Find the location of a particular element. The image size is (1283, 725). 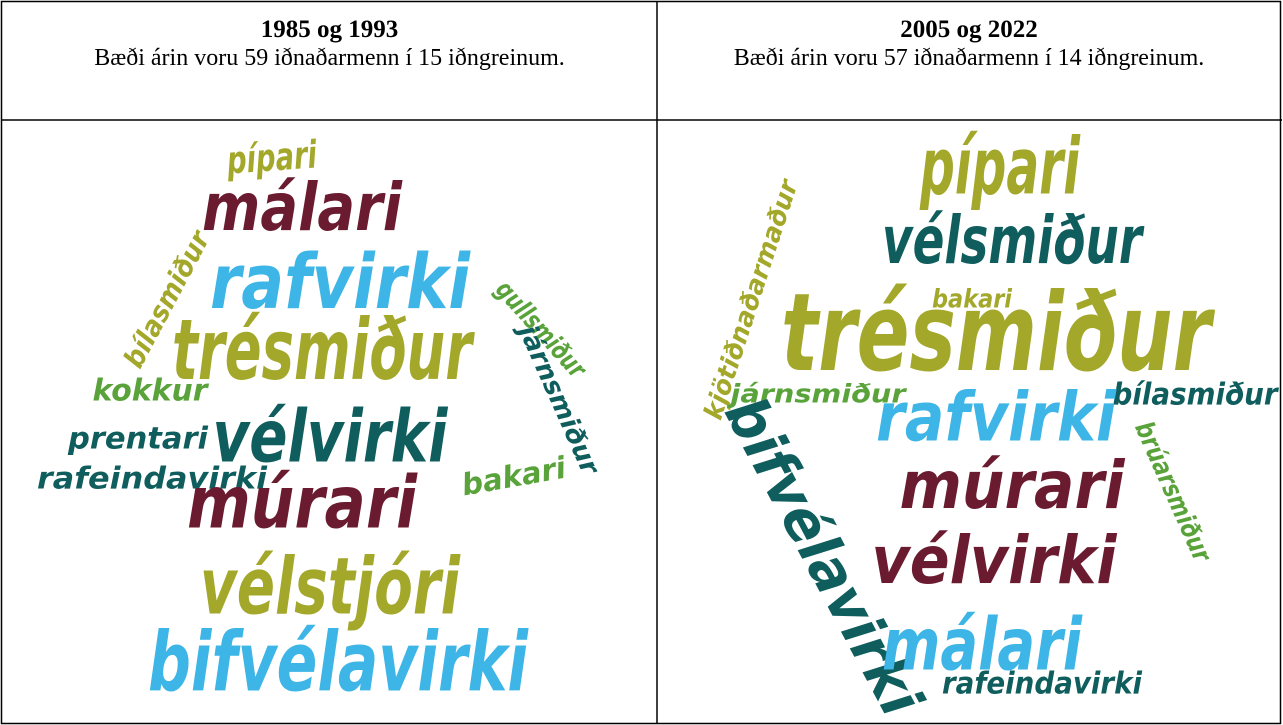

header-title: 2005 og 2022 is located at coordinates (969, 29).